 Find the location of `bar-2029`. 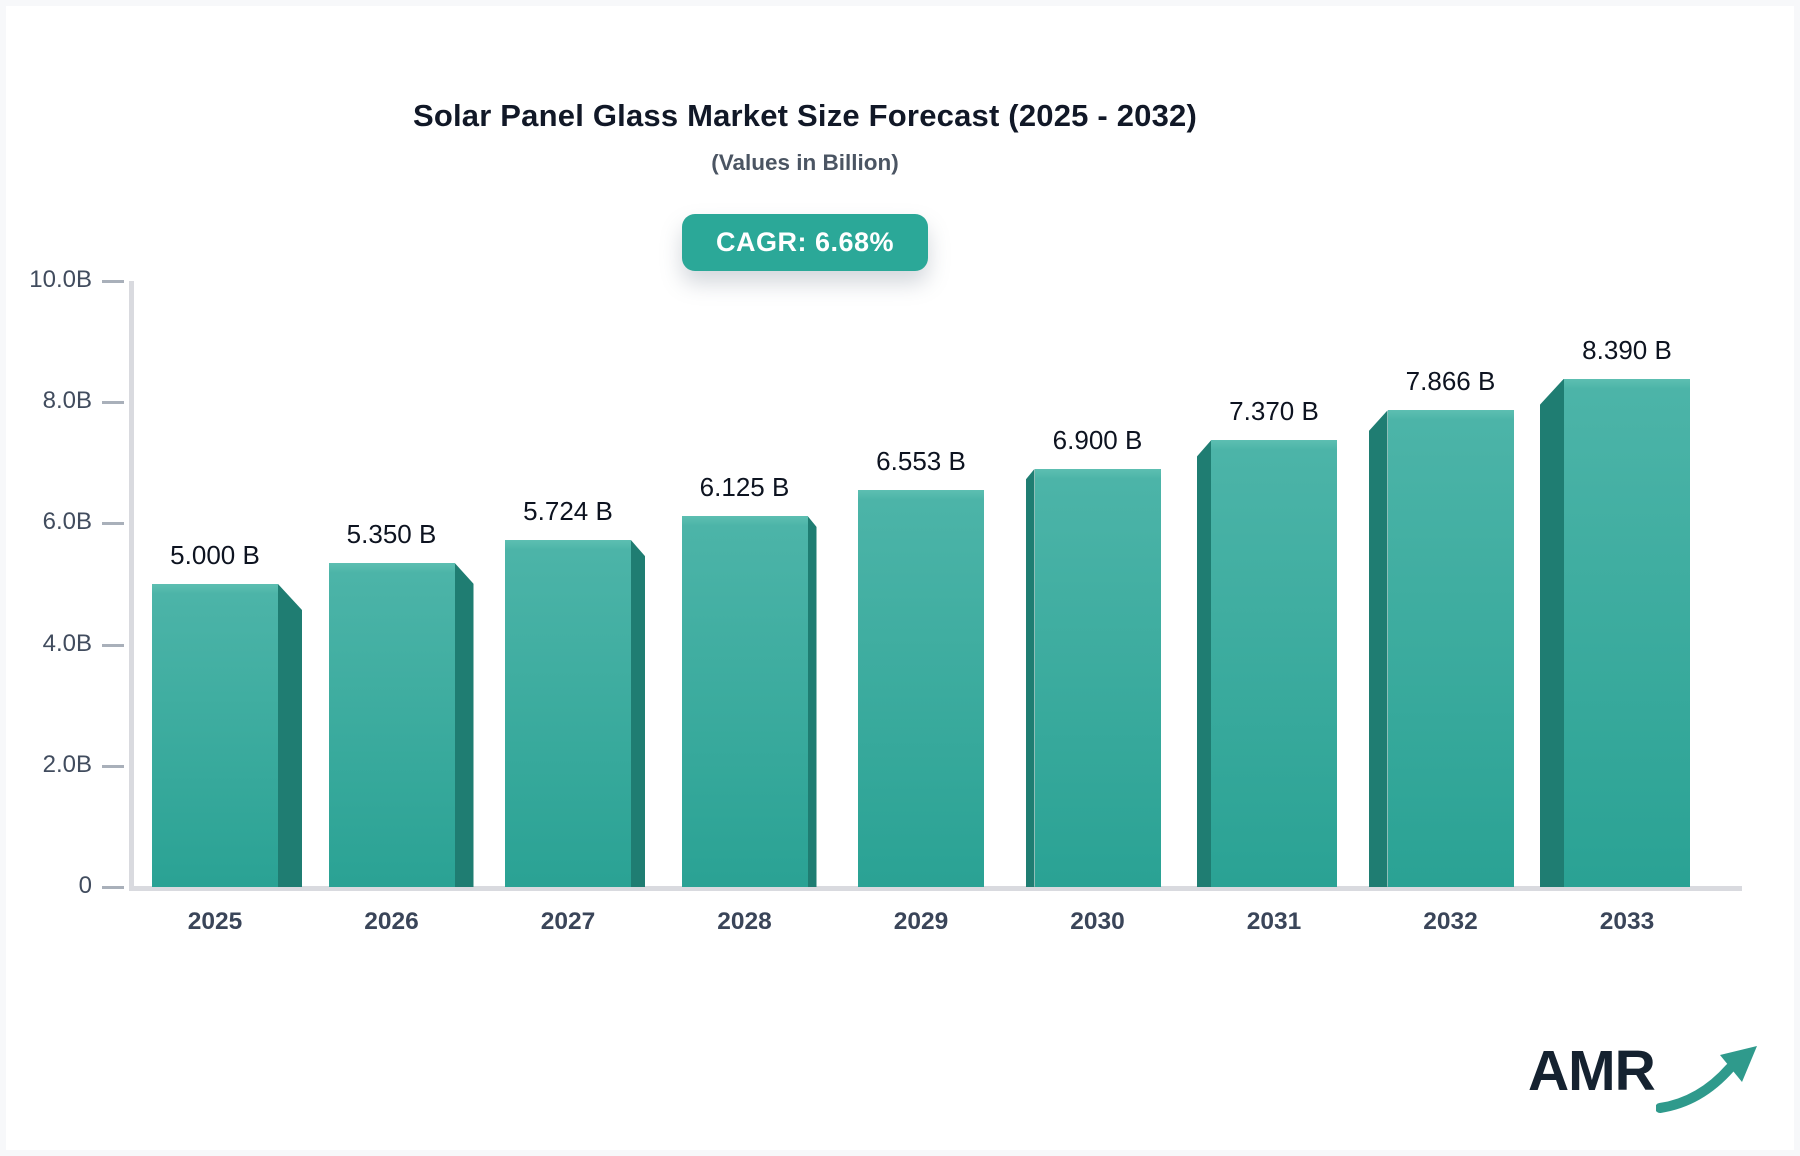

bar-2029 is located at coordinates (921, 688).